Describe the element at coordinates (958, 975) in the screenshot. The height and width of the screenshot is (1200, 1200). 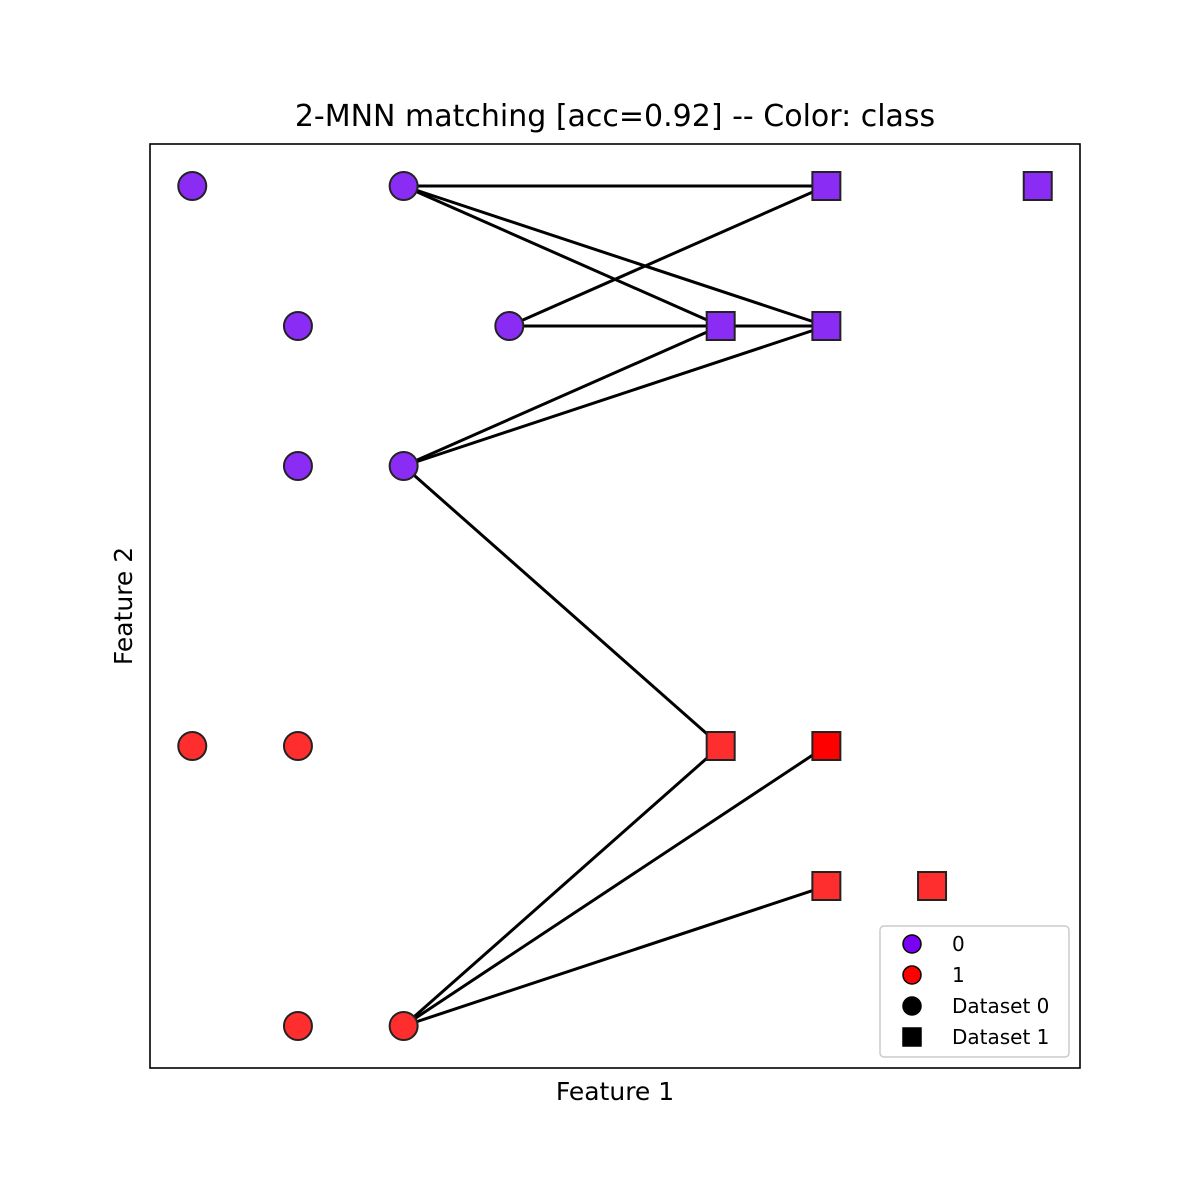
I see `legend-label-1: 1` at that location.